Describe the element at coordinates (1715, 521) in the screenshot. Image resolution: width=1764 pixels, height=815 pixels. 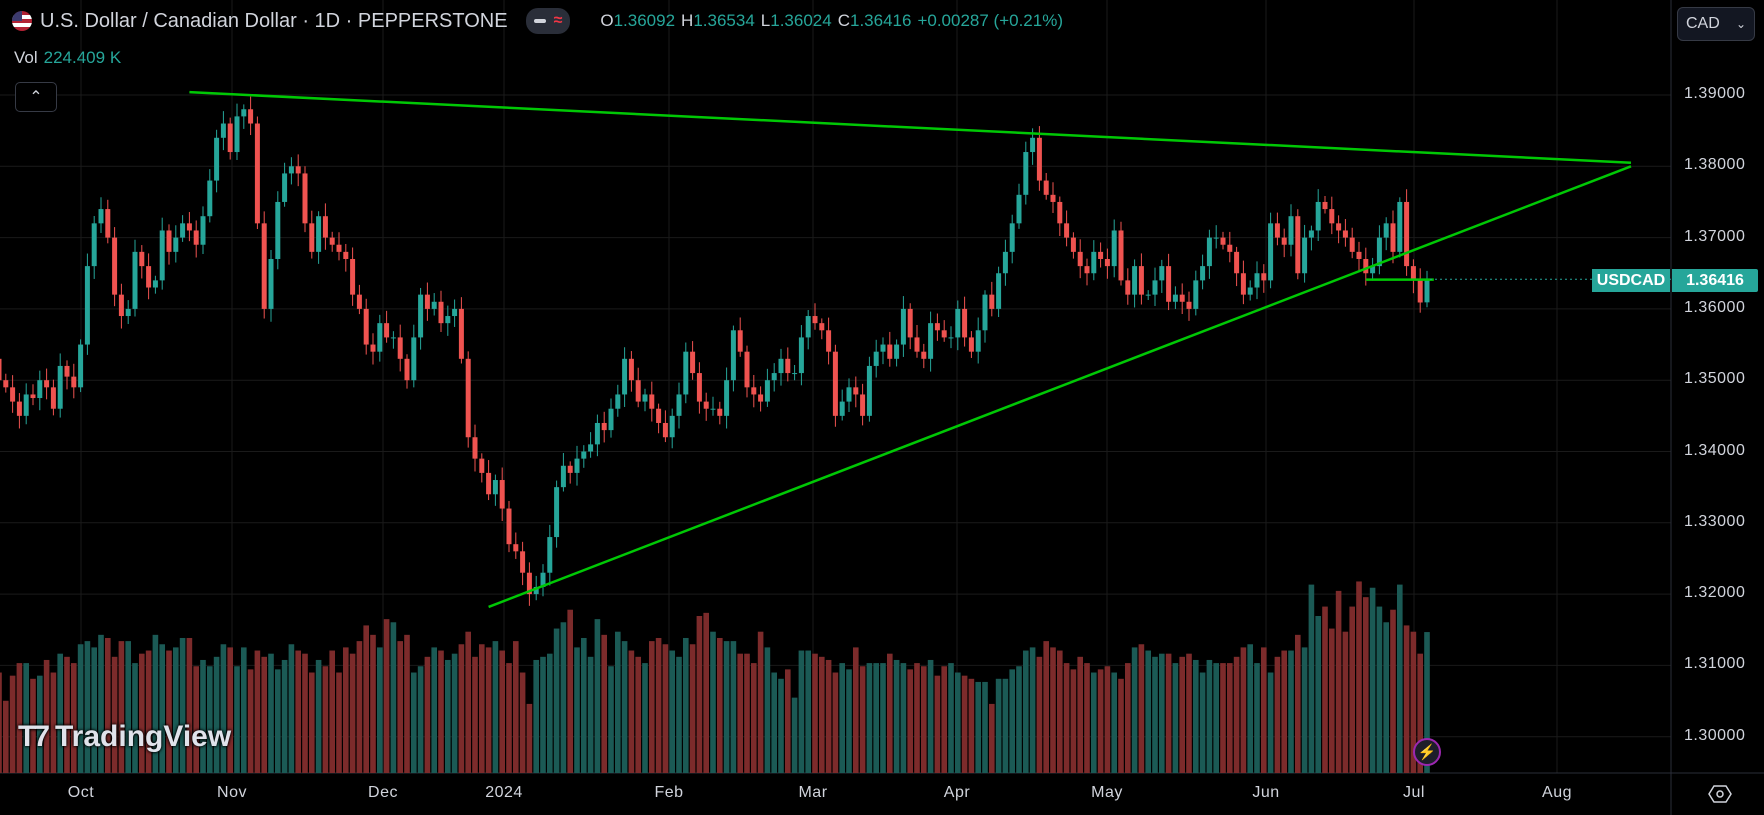
I see `y-tick-label: 1.33000` at that location.